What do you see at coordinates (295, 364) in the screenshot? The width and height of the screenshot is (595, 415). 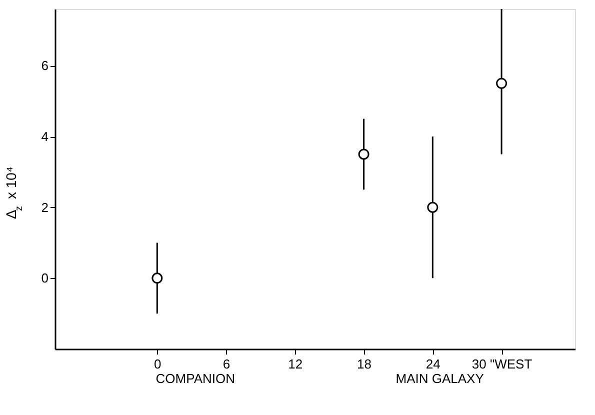 I see `x-tick-label: 12` at bounding box center [295, 364].